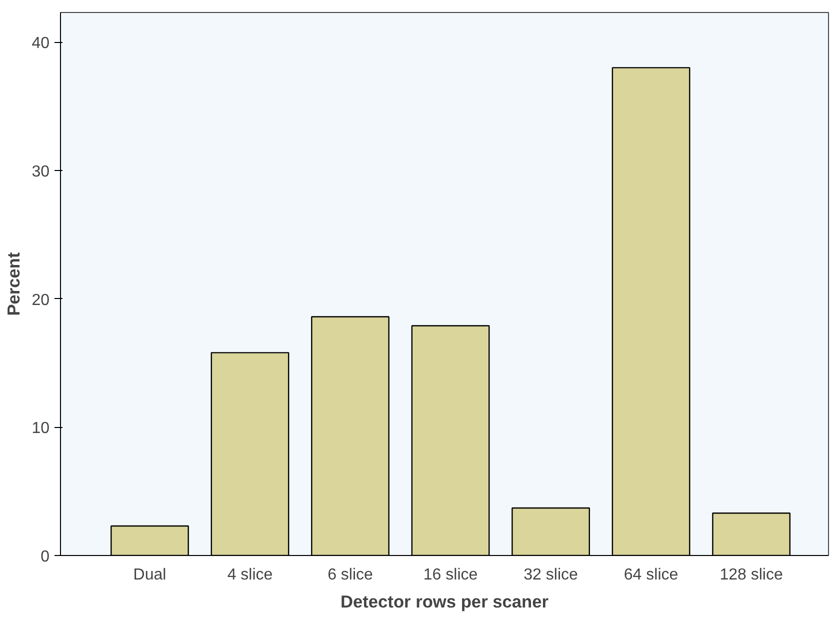  What do you see at coordinates (14, 284) in the screenshot?
I see `y-axis-title: Percent` at bounding box center [14, 284].